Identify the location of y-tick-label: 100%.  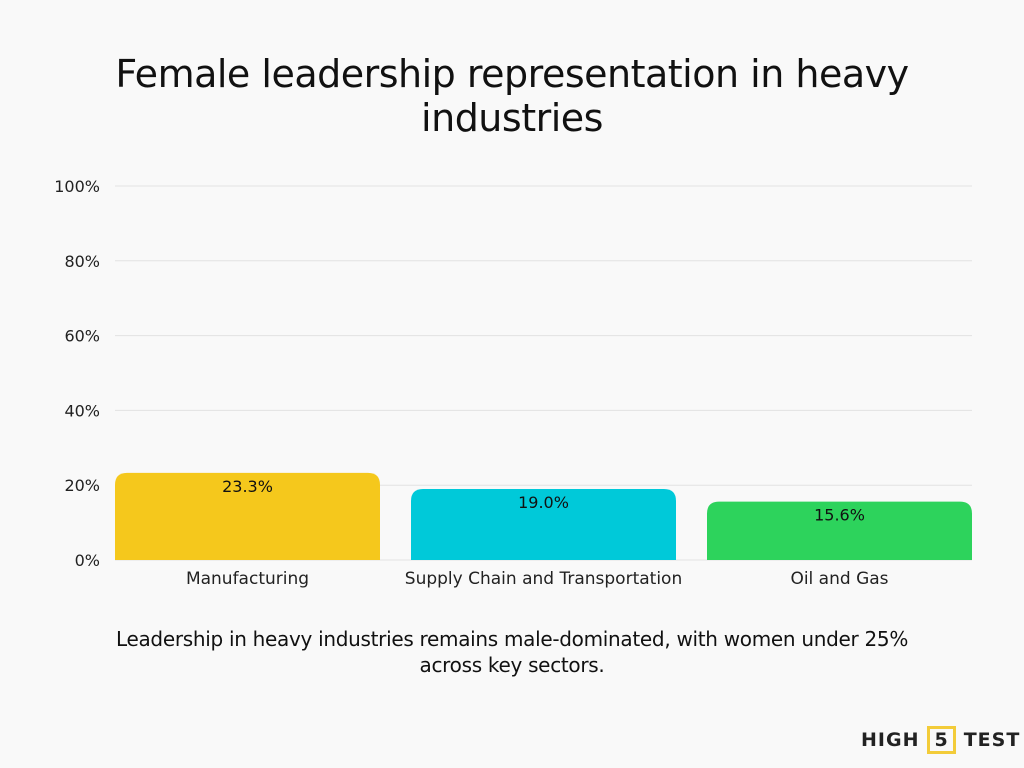
(77, 186).